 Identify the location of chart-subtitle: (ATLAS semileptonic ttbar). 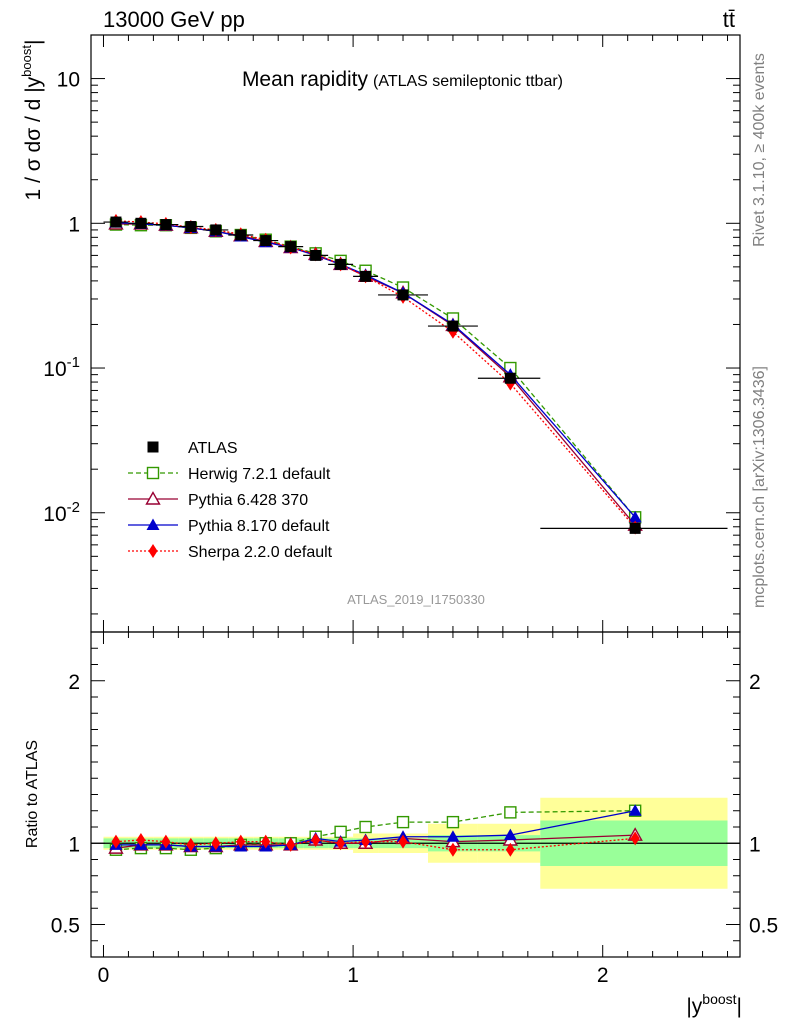
(468, 81).